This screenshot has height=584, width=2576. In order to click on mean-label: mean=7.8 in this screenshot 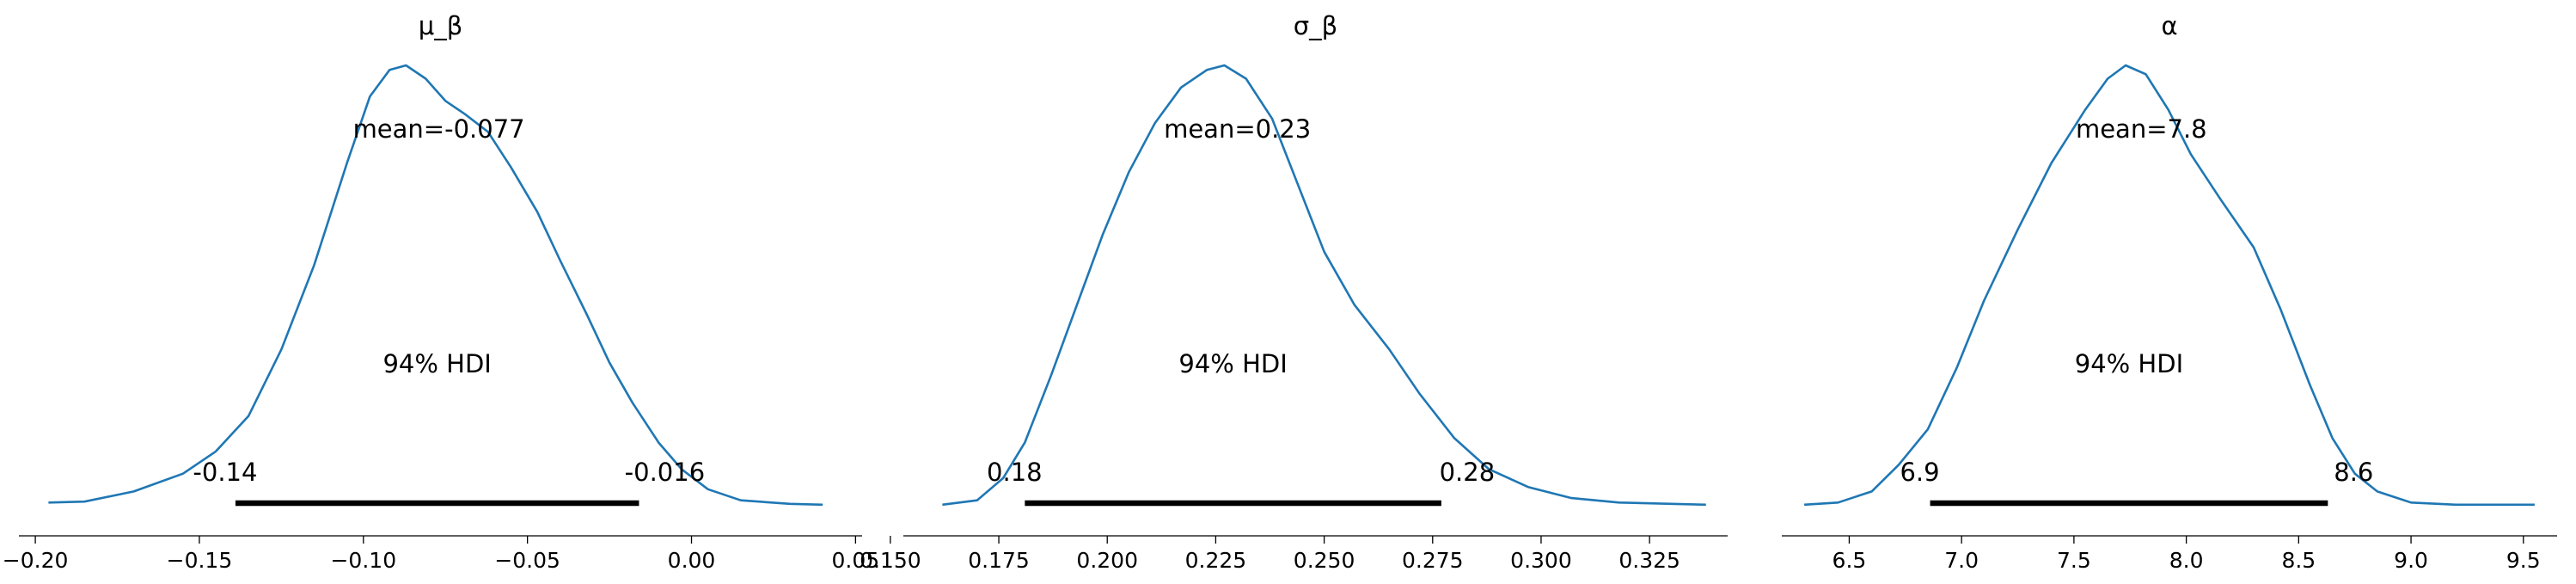, I will do `click(2141, 129)`.